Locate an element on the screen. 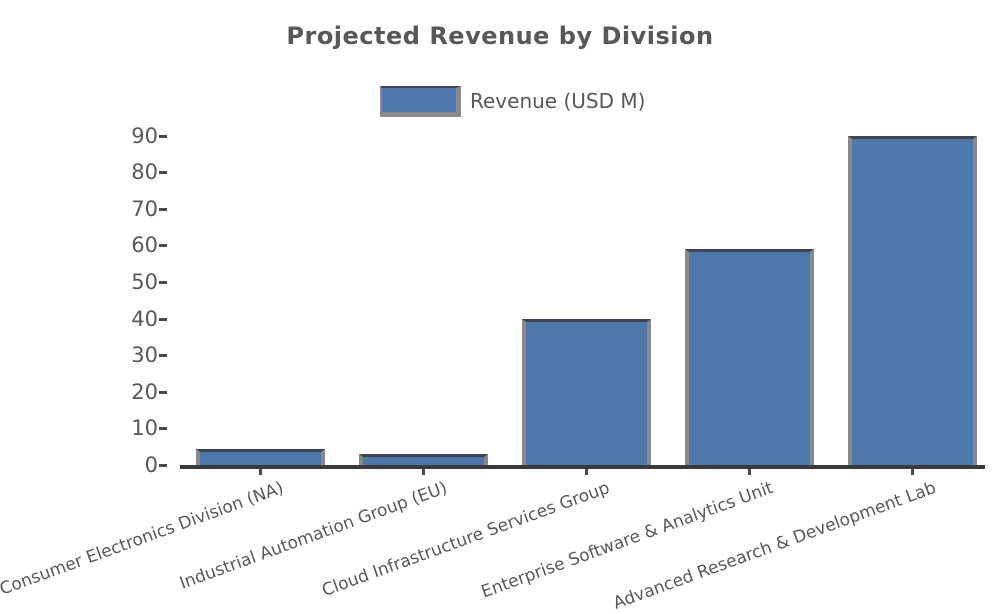 The image size is (1000, 614). y-tick-label: 40 is located at coordinates (144, 318).